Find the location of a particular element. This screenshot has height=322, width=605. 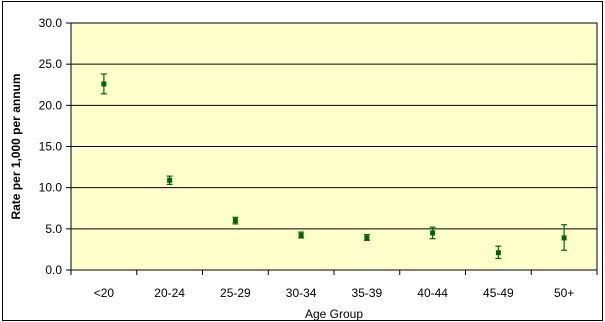

y-tick-labels: 0.0 5.0 10.0 15.0 20.0 25.0 30.0 is located at coordinates (51, 146).